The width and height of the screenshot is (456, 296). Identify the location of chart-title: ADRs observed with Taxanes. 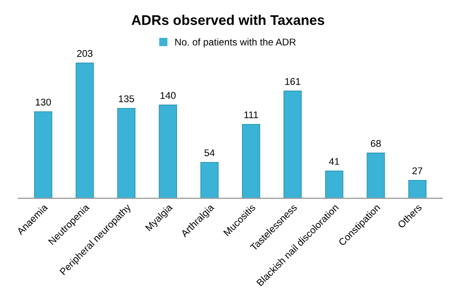
(228, 19).